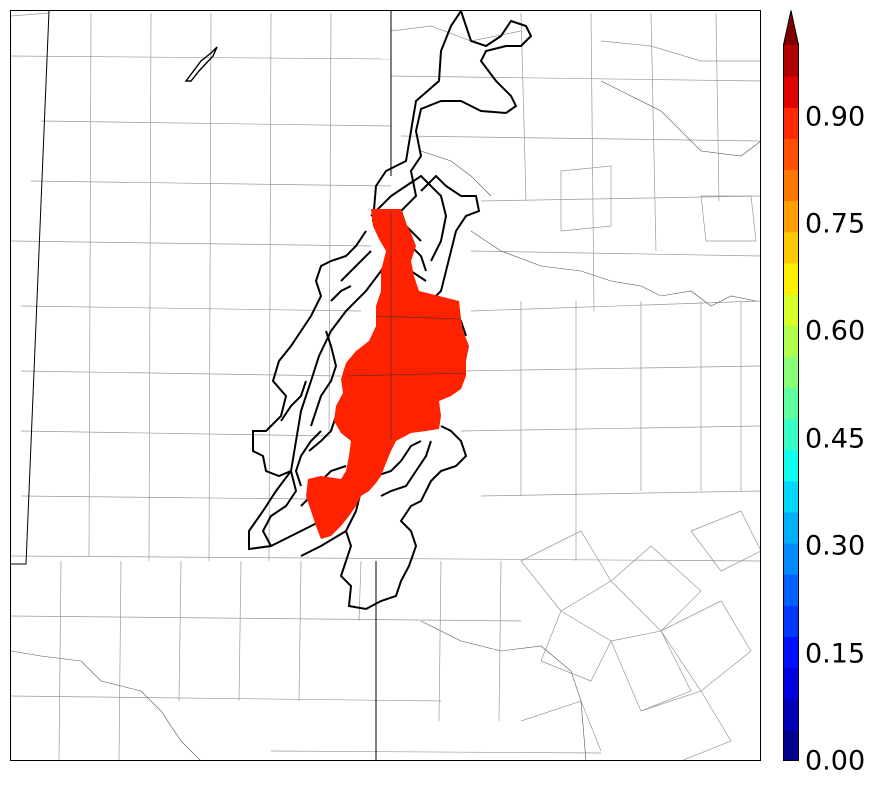 This screenshot has width=877, height=785. What do you see at coordinates (835, 331) in the screenshot?
I see `colorbar-tick-label: 0.60` at bounding box center [835, 331].